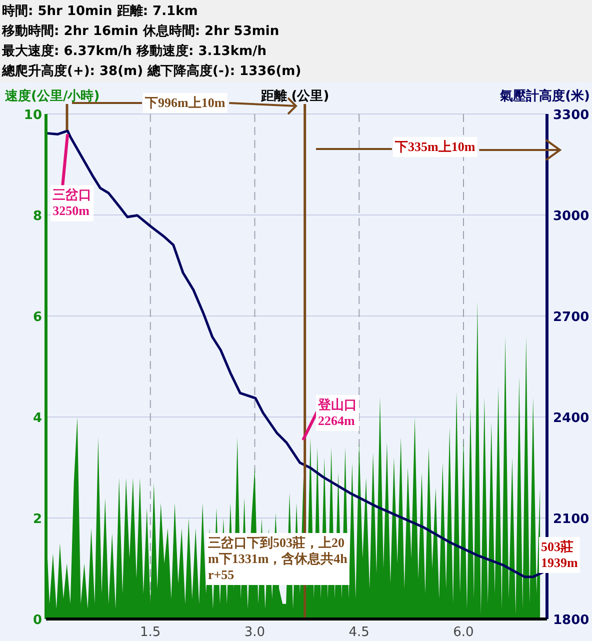 The height and width of the screenshot is (641, 592). What do you see at coordinates (37, 216) in the screenshot?
I see `y-tick-label: 8` at bounding box center [37, 216].